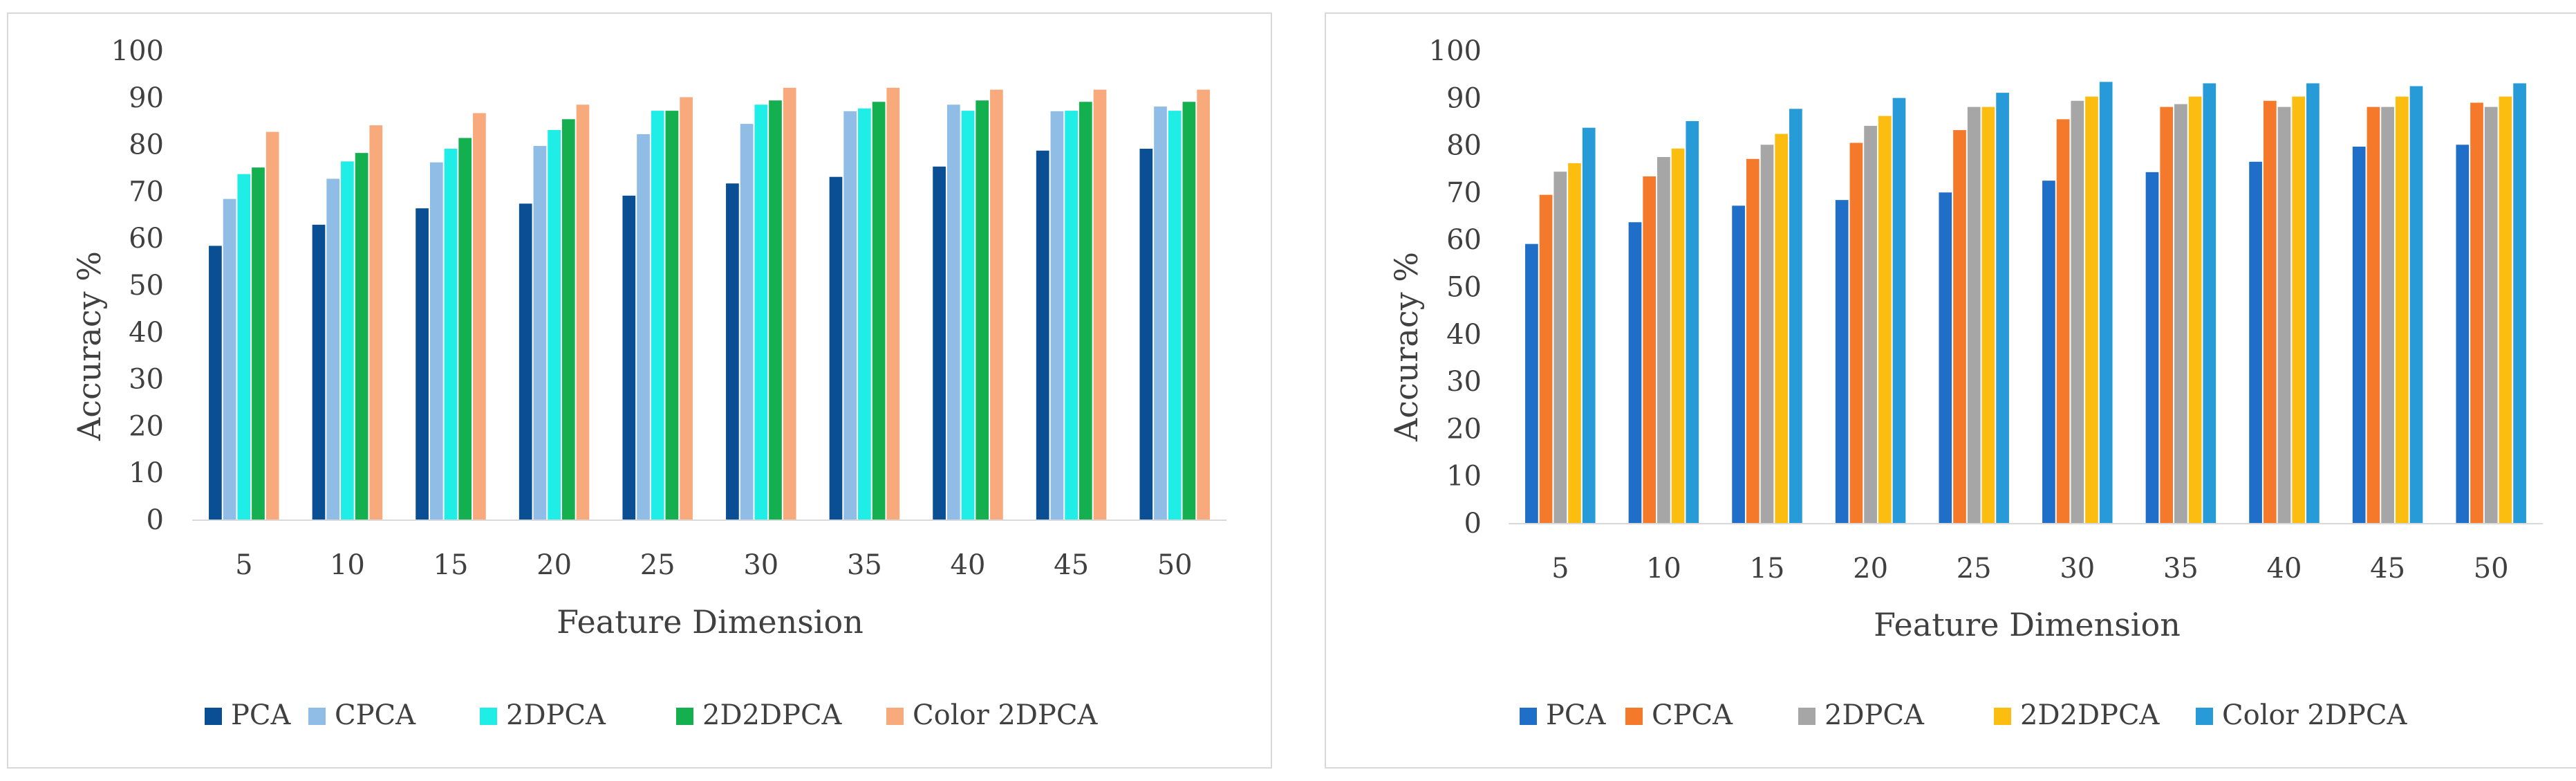 This screenshot has width=2576, height=781. Describe the element at coordinates (1473, 524) in the screenshot. I see `y-tick-label: 0` at that location.